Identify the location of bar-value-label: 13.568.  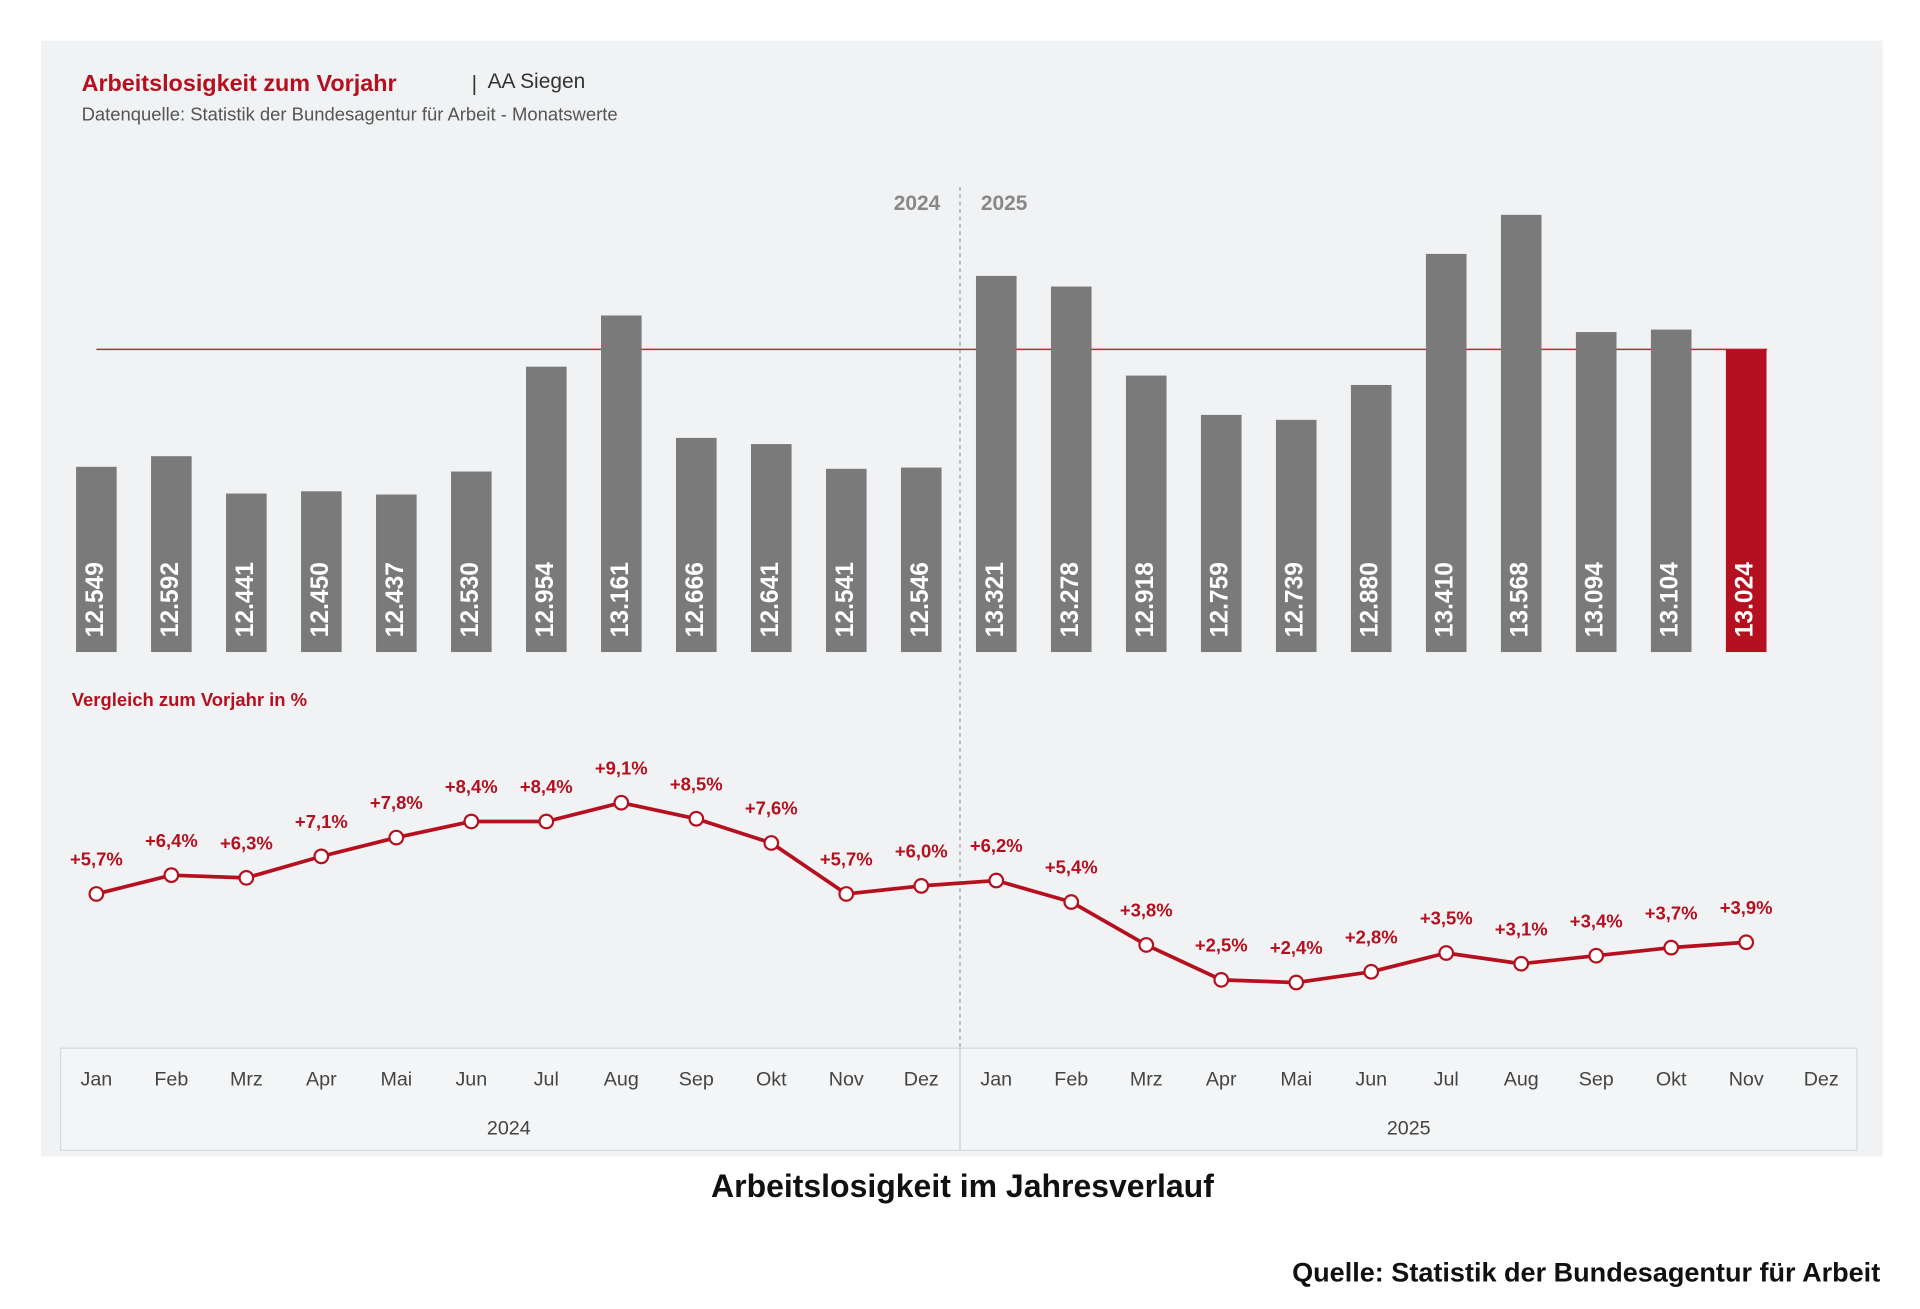
(1520, 599).